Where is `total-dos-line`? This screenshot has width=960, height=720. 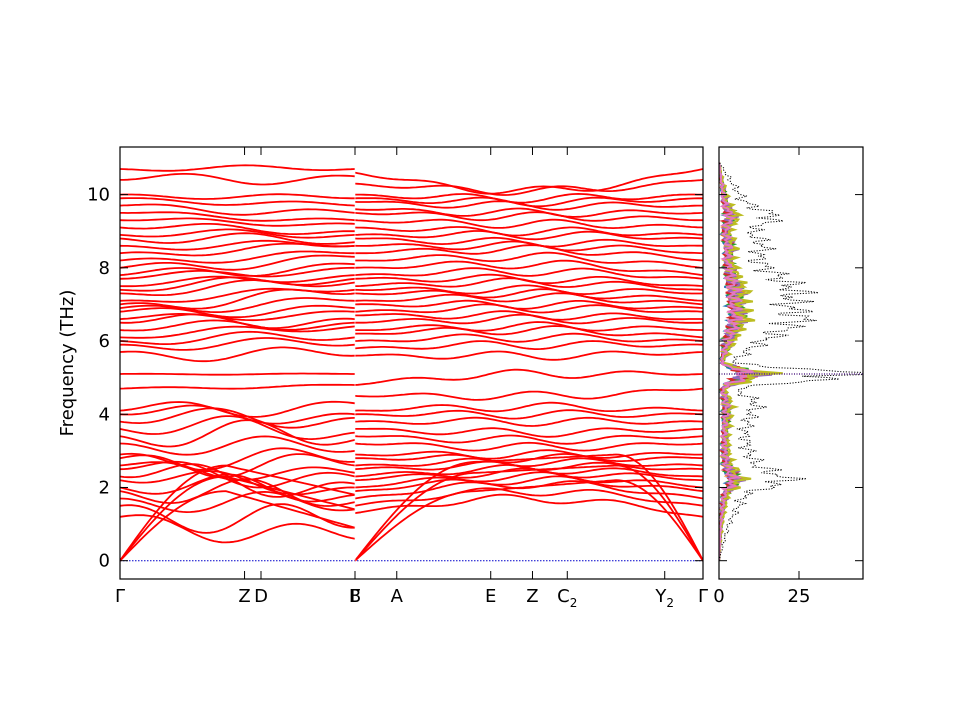 total-dos-line is located at coordinates (791, 361).